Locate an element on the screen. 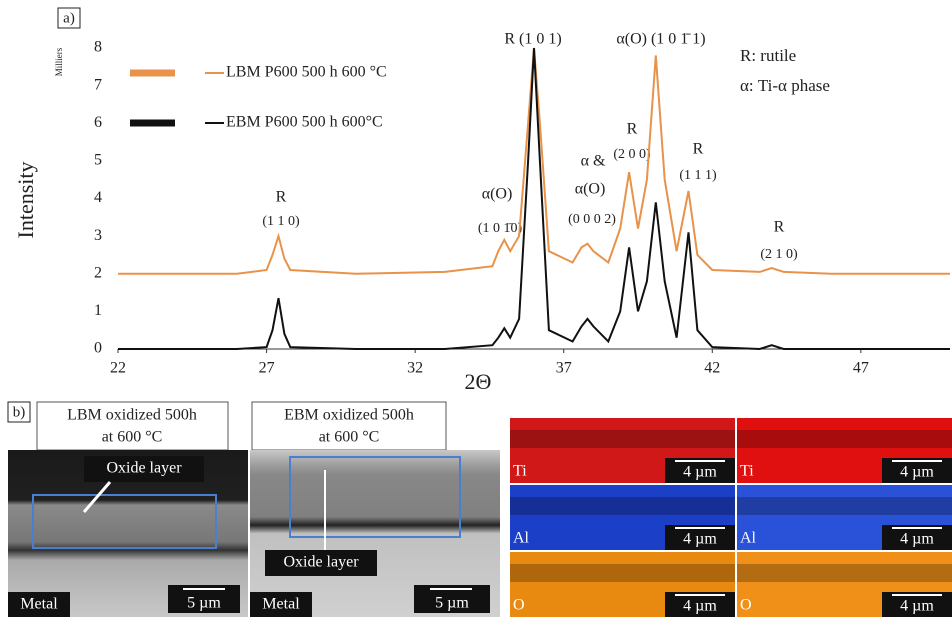 This screenshot has height=617, width=952. y-tick-label: 8 is located at coordinates (98, 47).